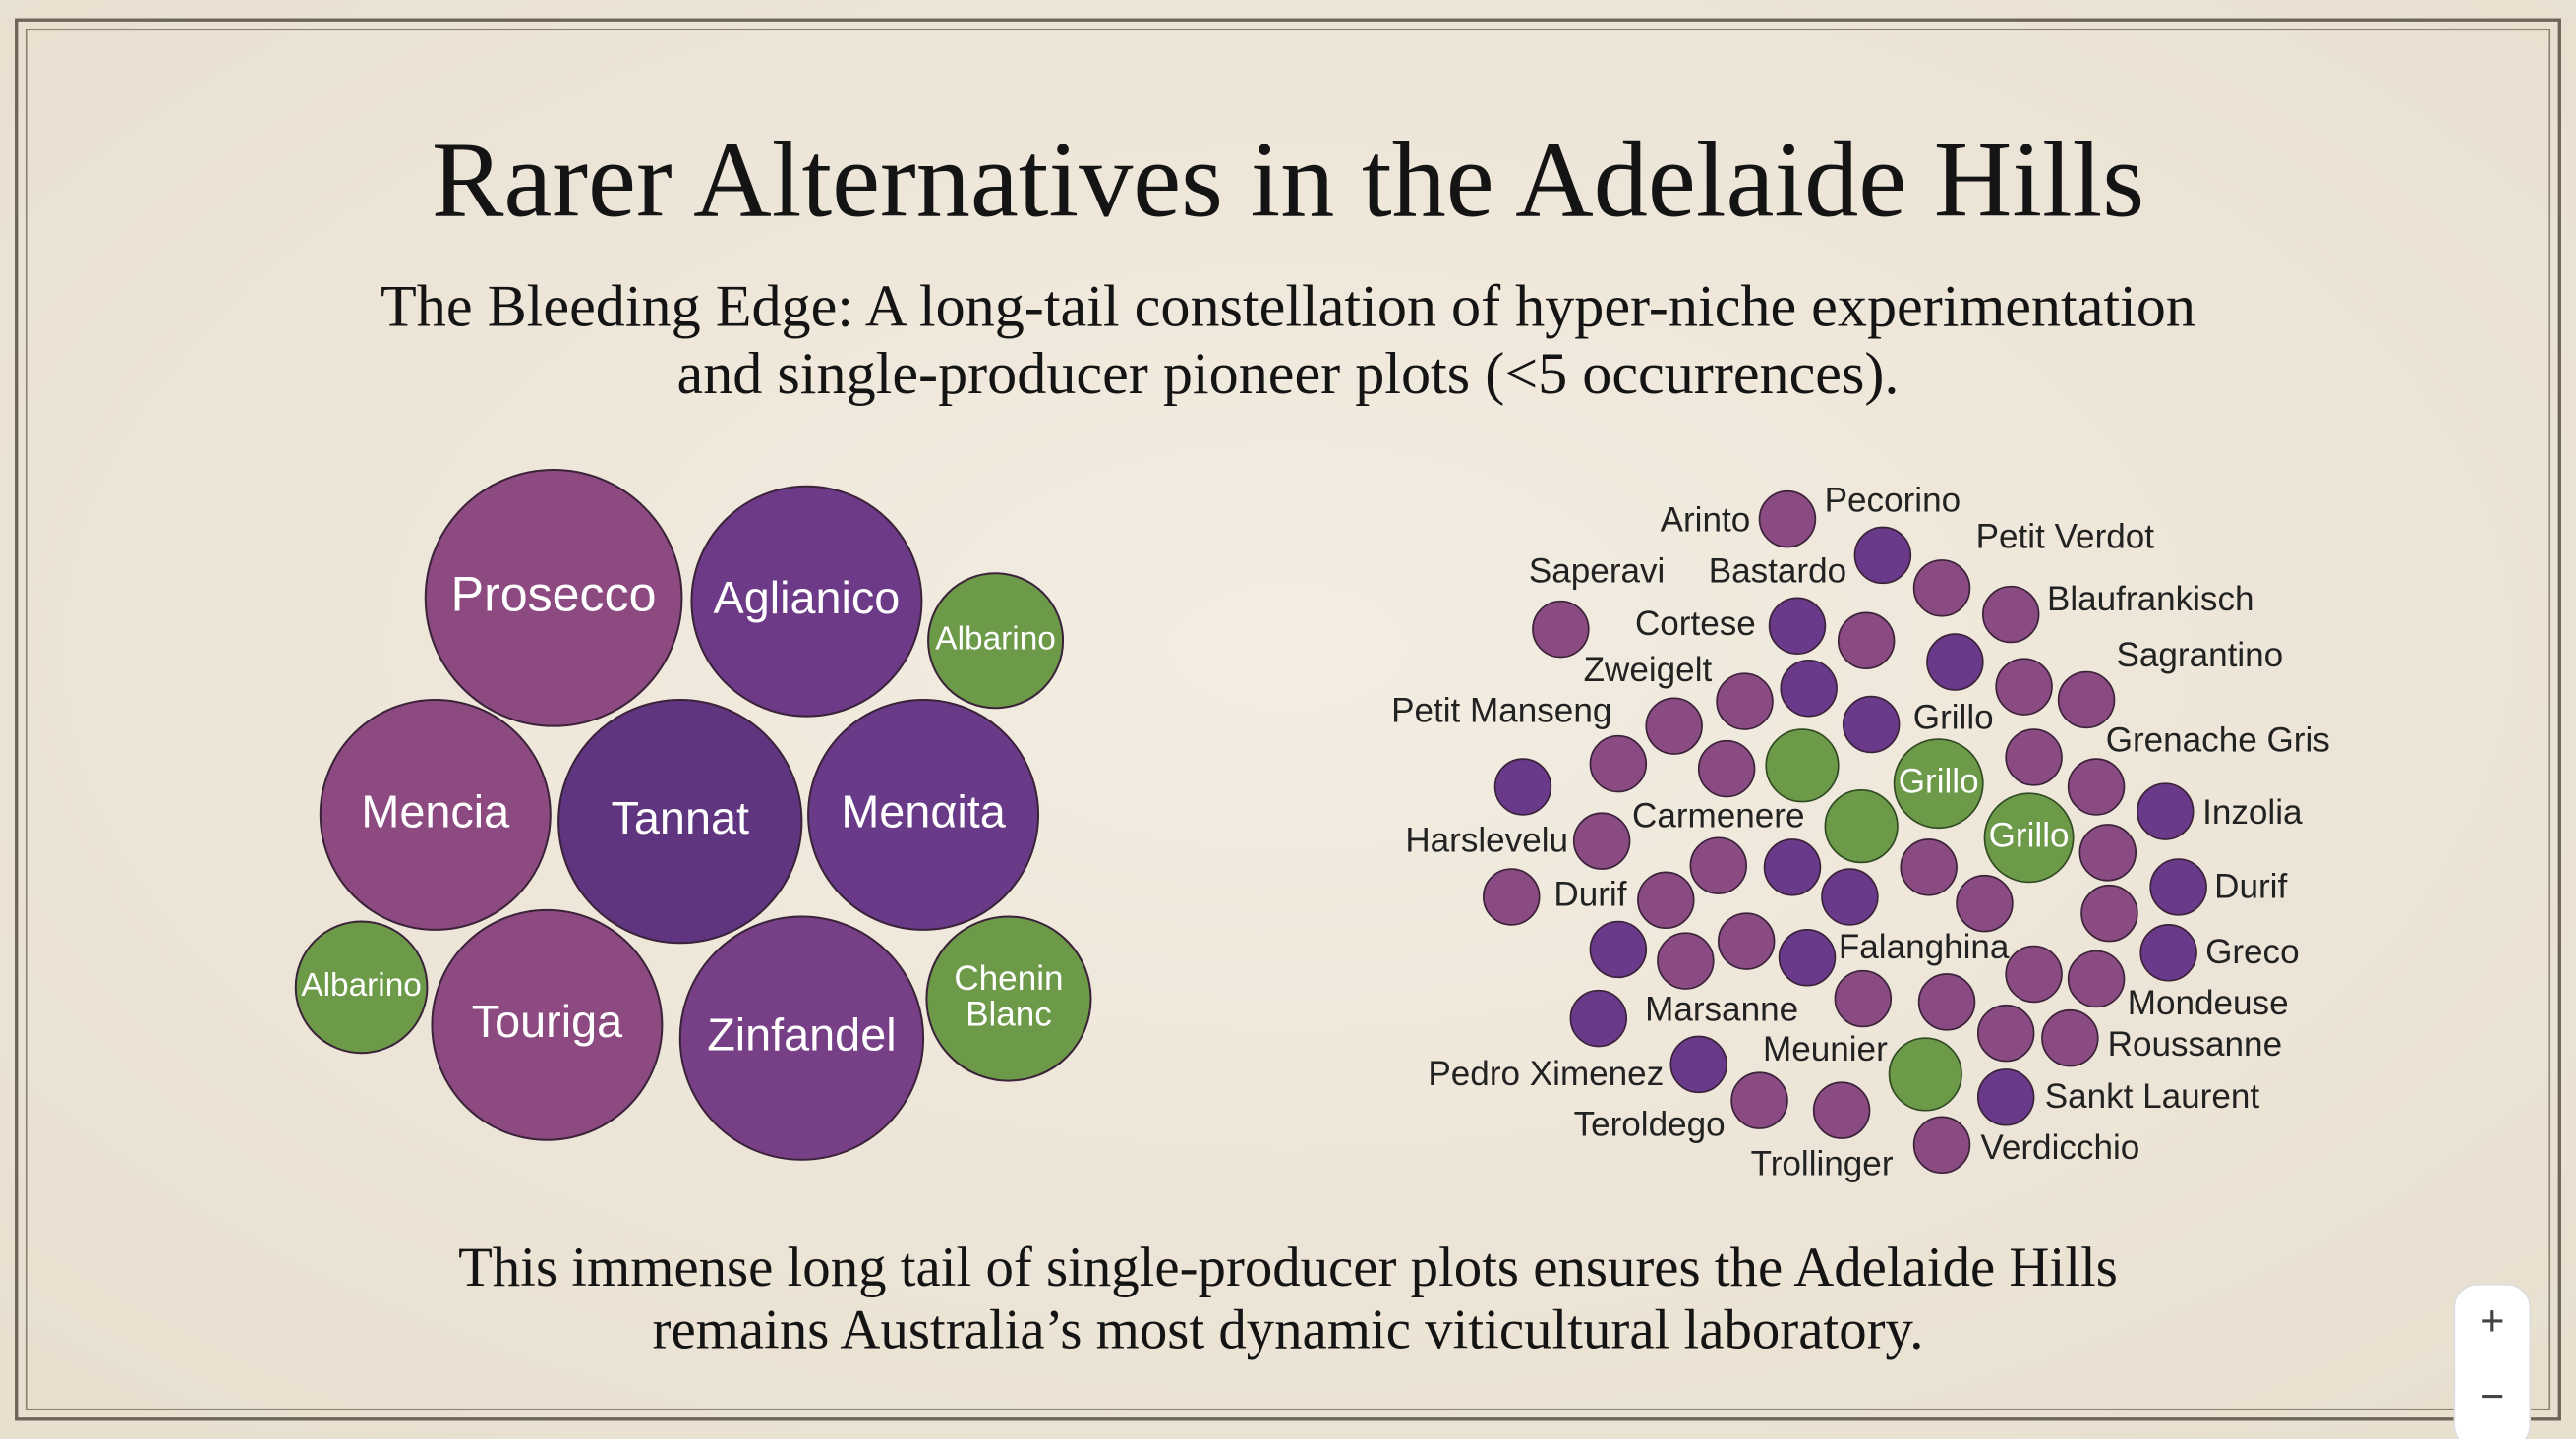 The image size is (2576, 1439). Describe the element at coordinates (1648, 670) in the screenshot. I see `dot-label: Zweigelt` at that location.